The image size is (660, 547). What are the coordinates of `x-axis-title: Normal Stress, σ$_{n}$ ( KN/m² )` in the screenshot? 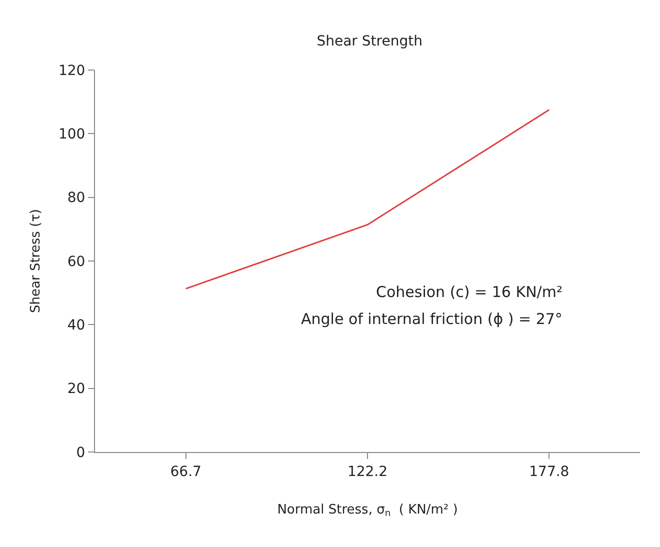 It's located at (367, 511).